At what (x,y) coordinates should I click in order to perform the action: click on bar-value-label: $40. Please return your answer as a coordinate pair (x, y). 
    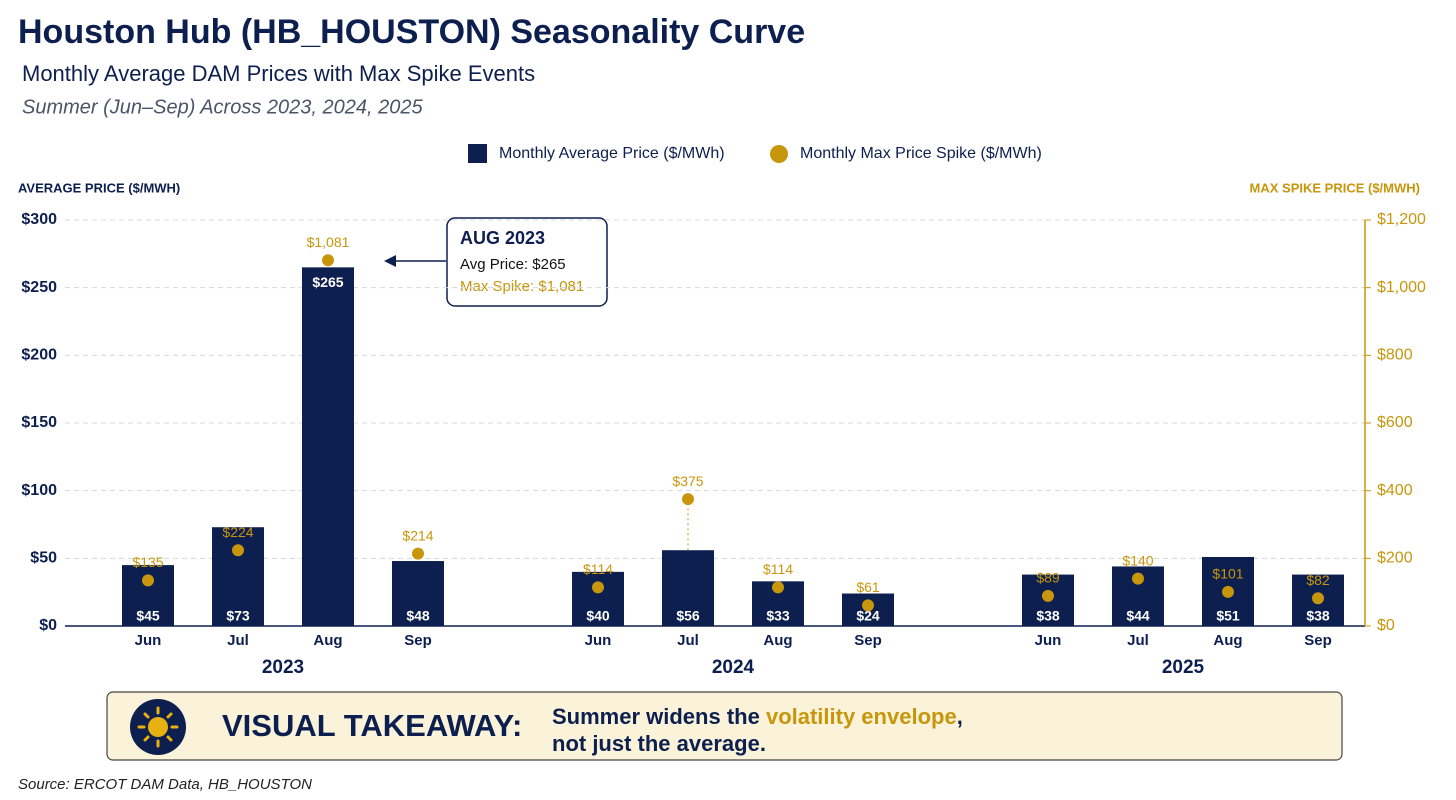
    Looking at the image, I should click on (598, 616).